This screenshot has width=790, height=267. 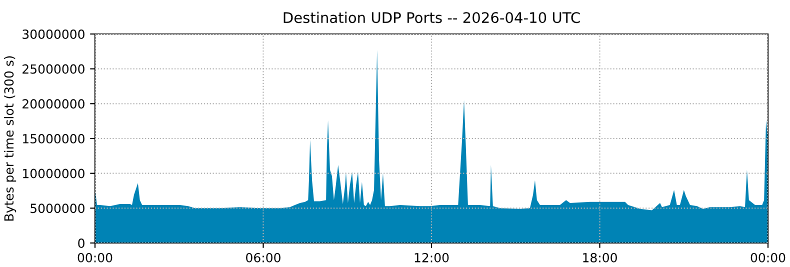 What do you see at coordinates (57, 209) in the screenshot?
I see `y-tick-label: 5000000` at bounding box center [57, 209].